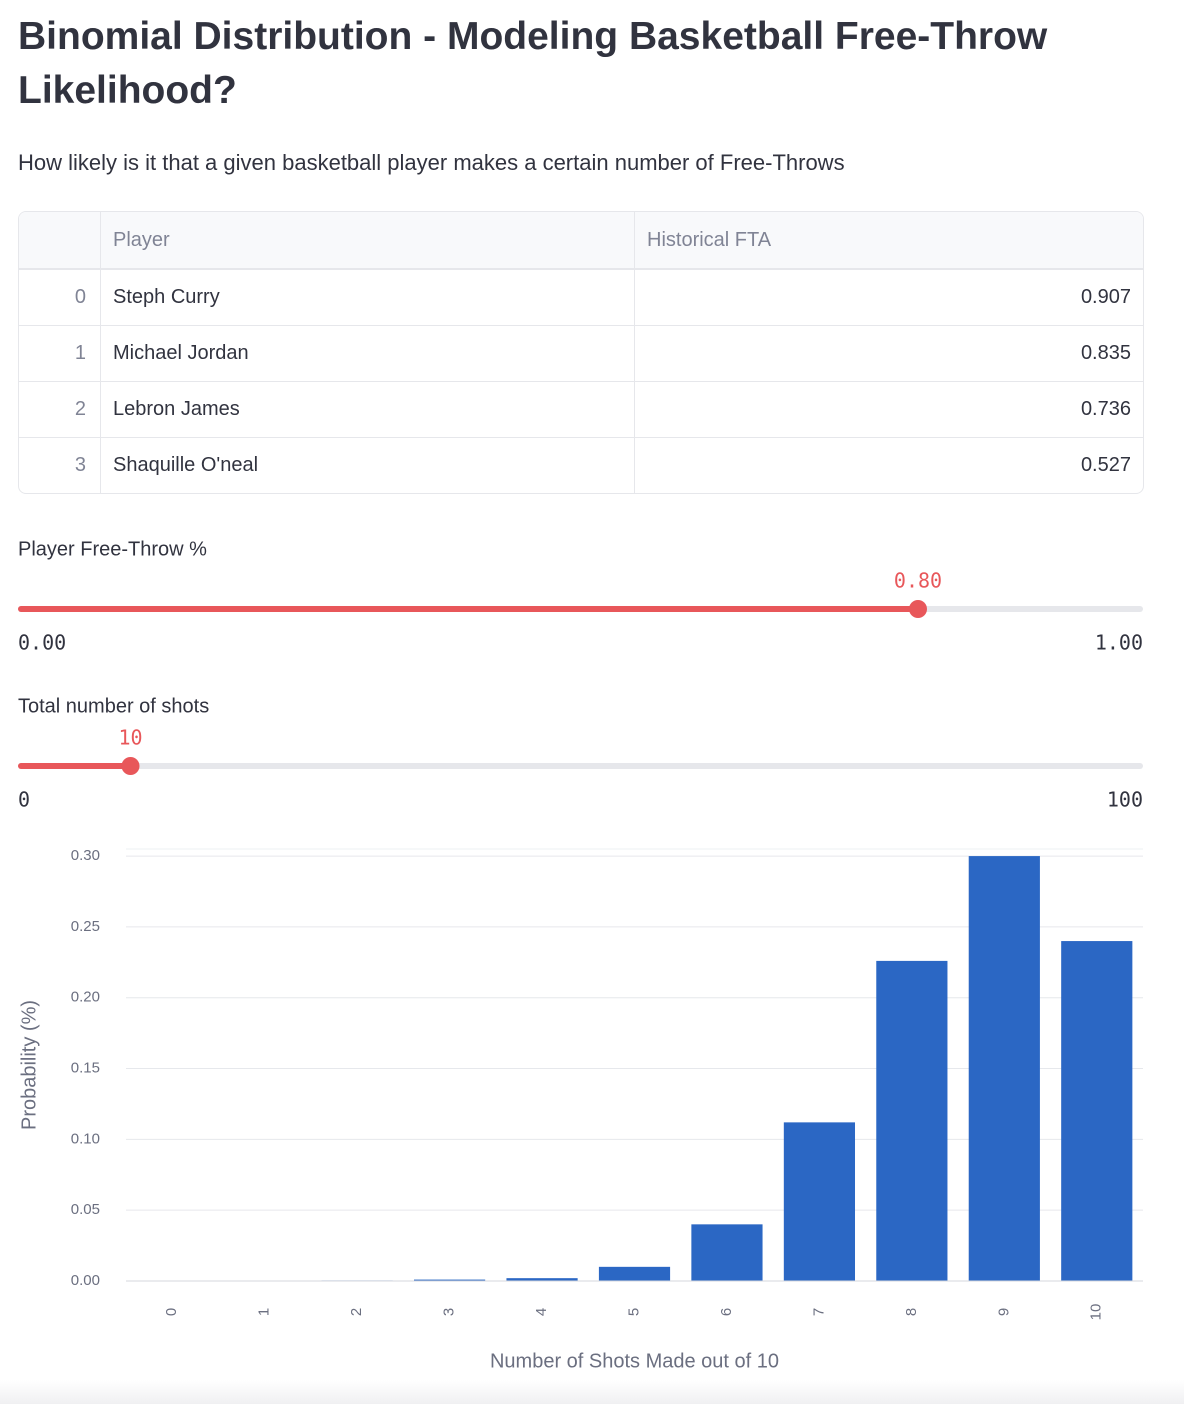 Image resolution: width=1184 pixels, height=1404 pixels. I want to click on slider-max: 1.00, so click(1119, 643).